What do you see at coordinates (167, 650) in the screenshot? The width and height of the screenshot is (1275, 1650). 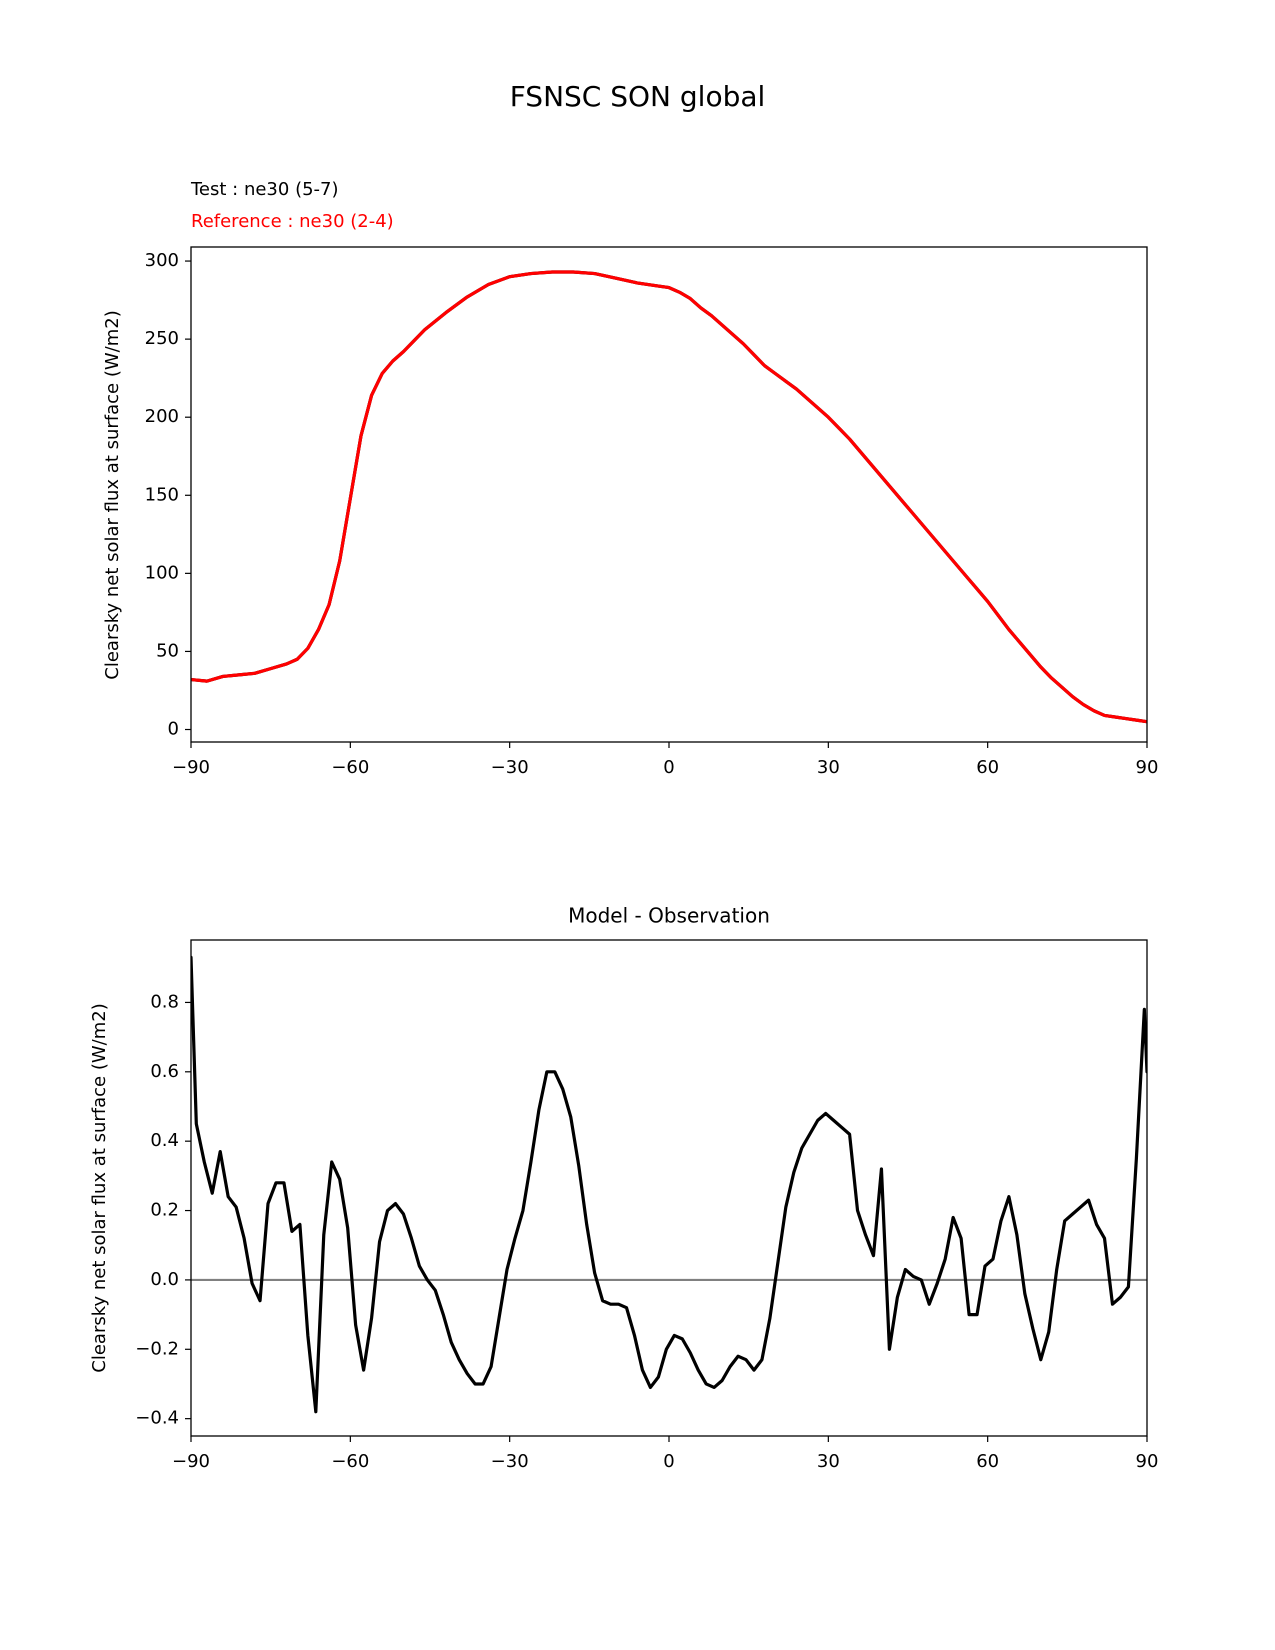 I see `top-y-tick-label: 50` at bounding box center [167, 650].